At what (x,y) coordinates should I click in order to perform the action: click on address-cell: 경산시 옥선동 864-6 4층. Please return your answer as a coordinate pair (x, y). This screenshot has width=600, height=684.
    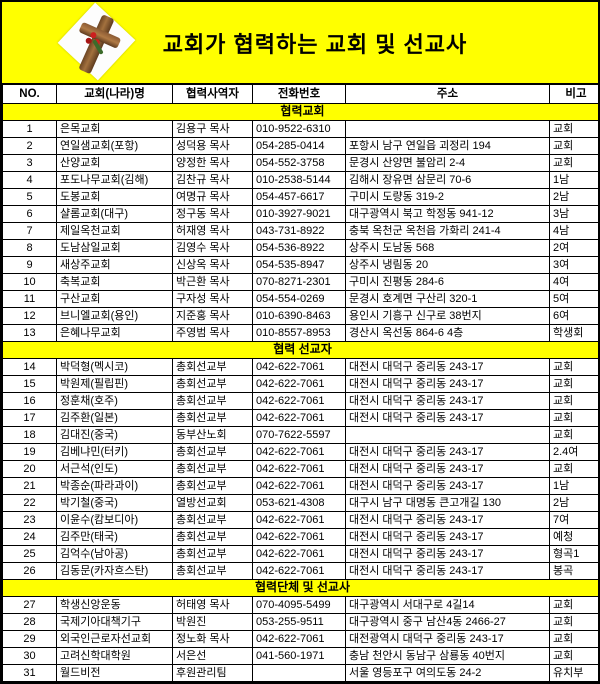
    Looking at the image, I should click on (447, 333).